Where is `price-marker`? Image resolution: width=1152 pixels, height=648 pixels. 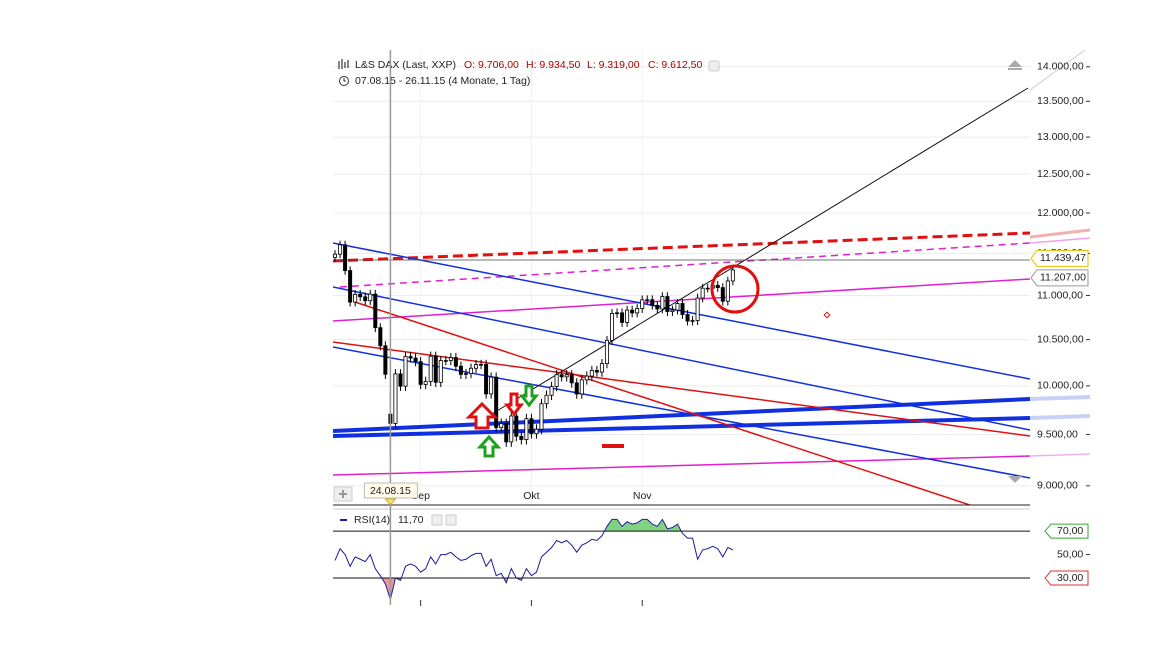
price-marker is located at coordinates (1059, 278).